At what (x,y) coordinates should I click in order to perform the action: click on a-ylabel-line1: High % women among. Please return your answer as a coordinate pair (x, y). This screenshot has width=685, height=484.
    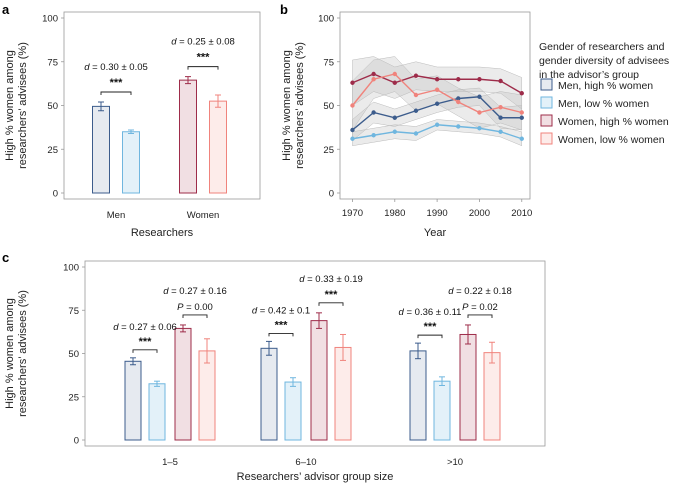
    Looking at the image, I should click on (10, 105).